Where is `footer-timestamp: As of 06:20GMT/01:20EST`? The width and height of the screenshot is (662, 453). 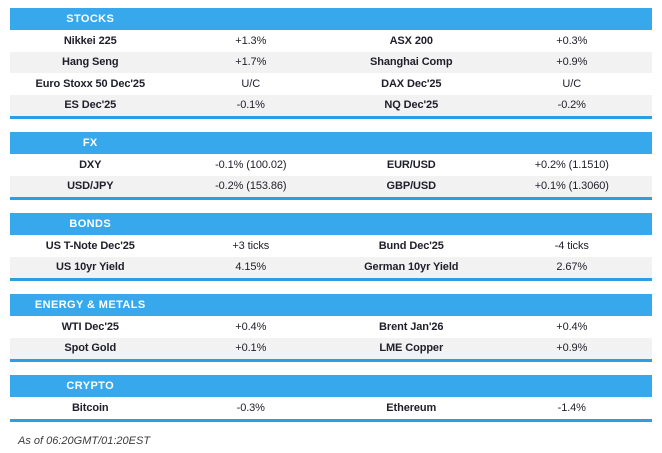 footer-timestamp: As of 06:20GMT/01:20EST is located at coordinates (84, 440).